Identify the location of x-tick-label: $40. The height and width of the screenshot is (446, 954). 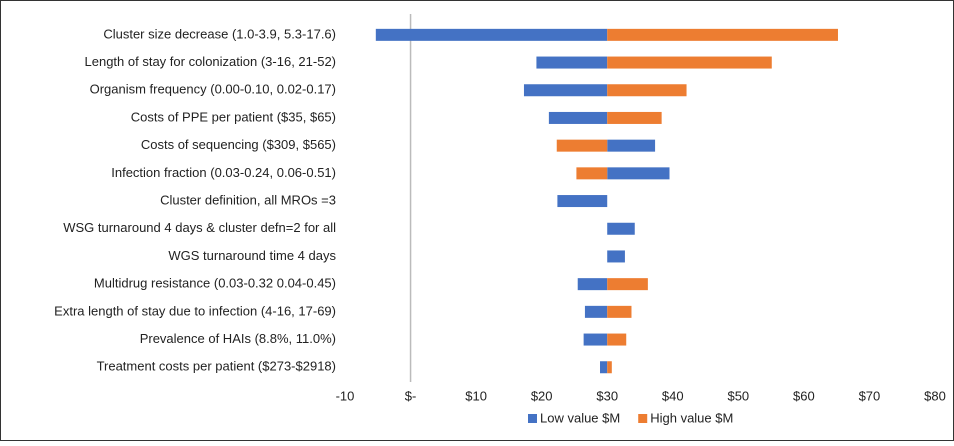
(673, 395).